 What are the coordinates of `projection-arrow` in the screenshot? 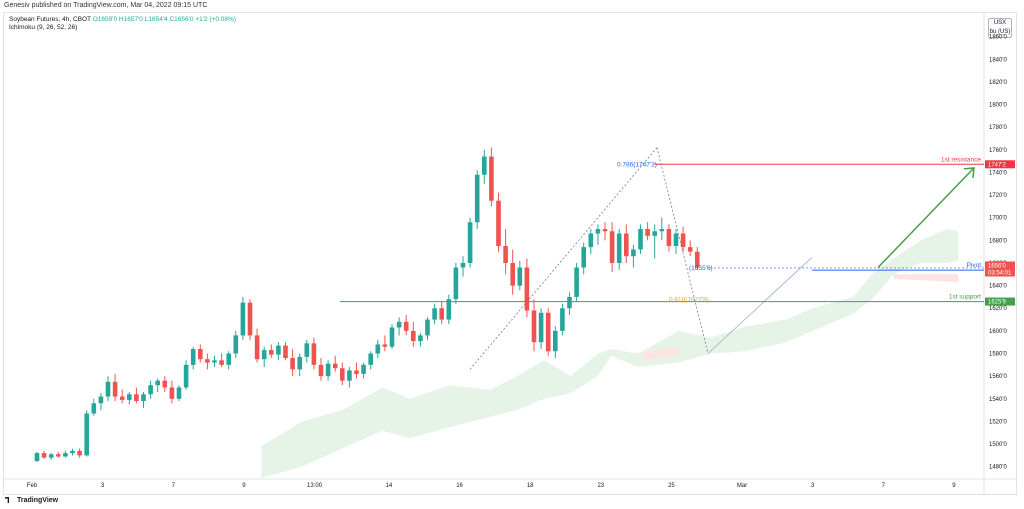 It's located at (926, 218).